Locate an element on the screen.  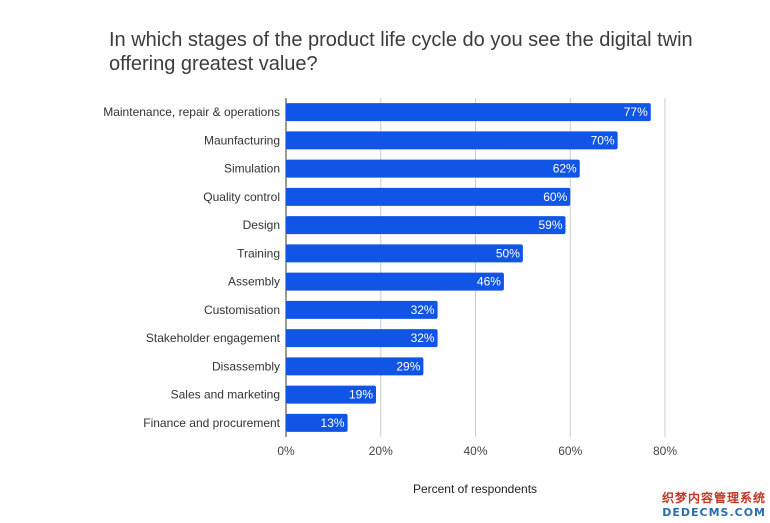
data-label: 46% is located at coordinates (489, 282).